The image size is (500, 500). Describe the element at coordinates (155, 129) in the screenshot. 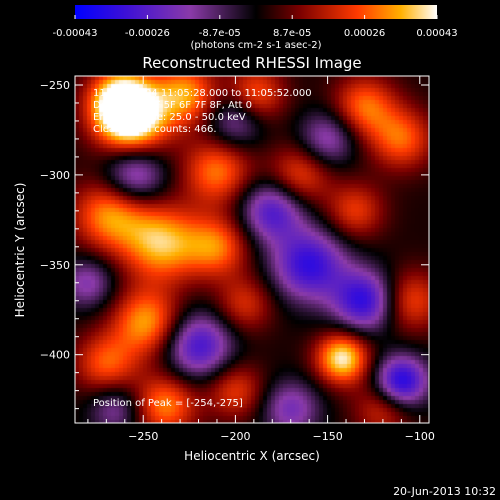

I see `annotation-counts: Clean. Total counts: 466.` at that location.